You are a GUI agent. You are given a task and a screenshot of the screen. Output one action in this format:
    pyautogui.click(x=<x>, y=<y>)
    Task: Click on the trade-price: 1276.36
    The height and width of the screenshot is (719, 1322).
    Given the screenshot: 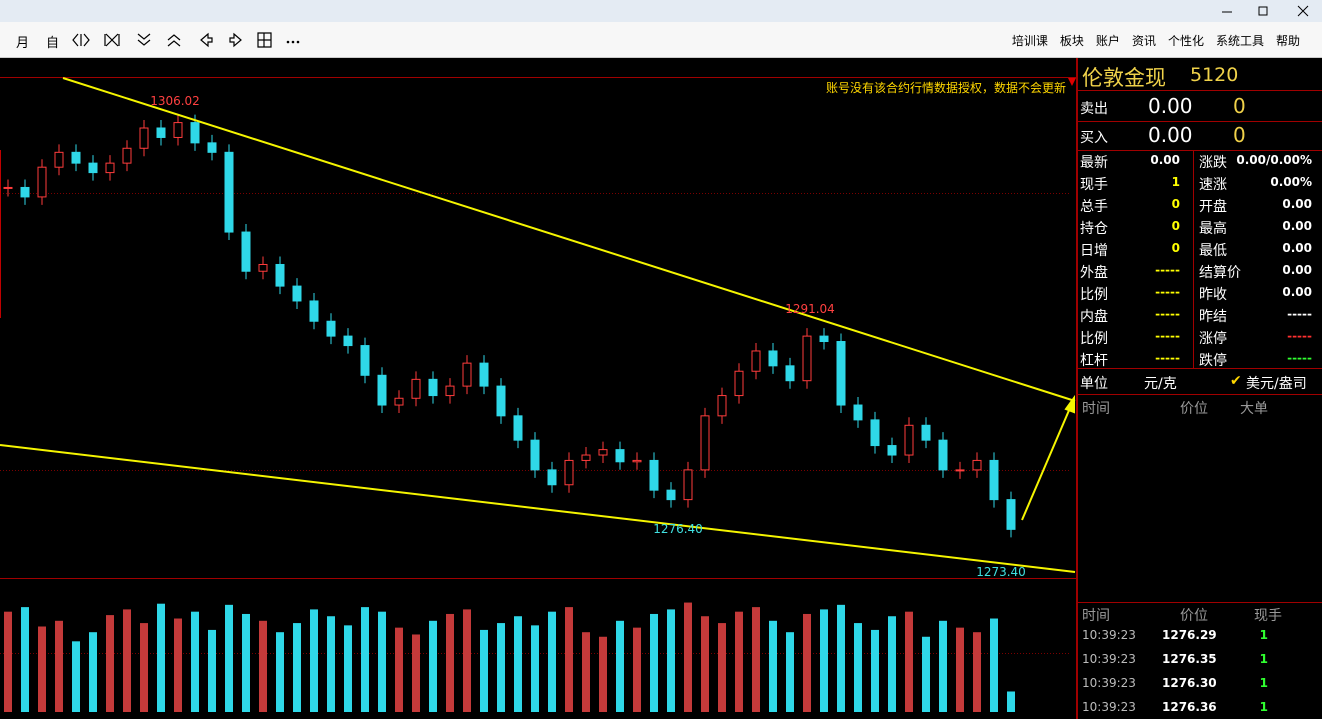 What is the action you would take?
    pyautogui.click(x=1189, y=707)
    